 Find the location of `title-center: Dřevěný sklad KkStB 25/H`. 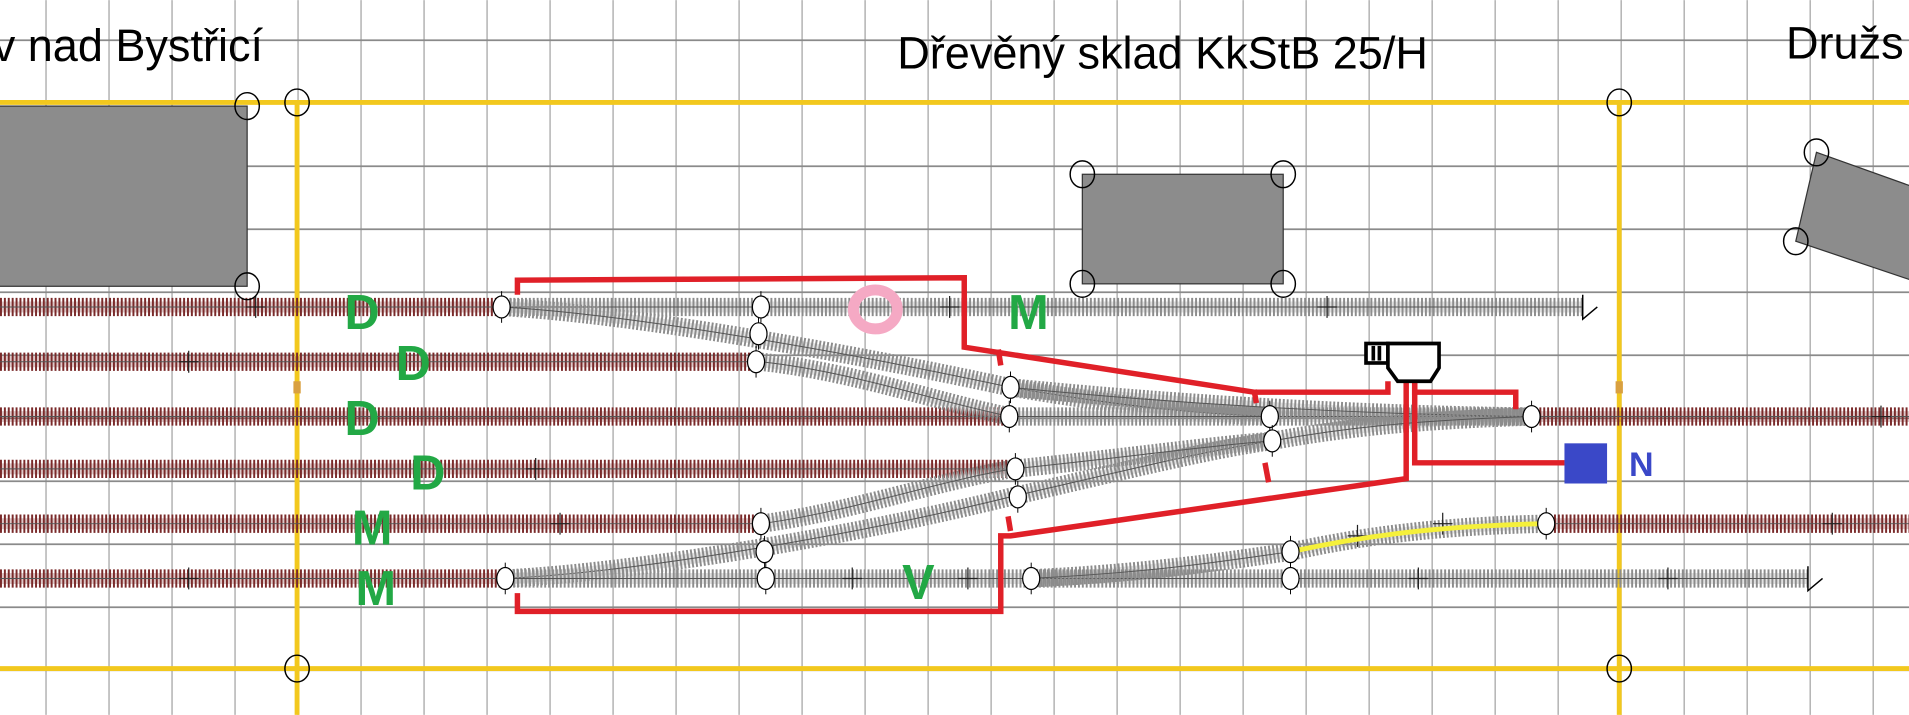

title-center: Dřevěný sklad KkStB 25/H is located at coordinates (1162, 52).